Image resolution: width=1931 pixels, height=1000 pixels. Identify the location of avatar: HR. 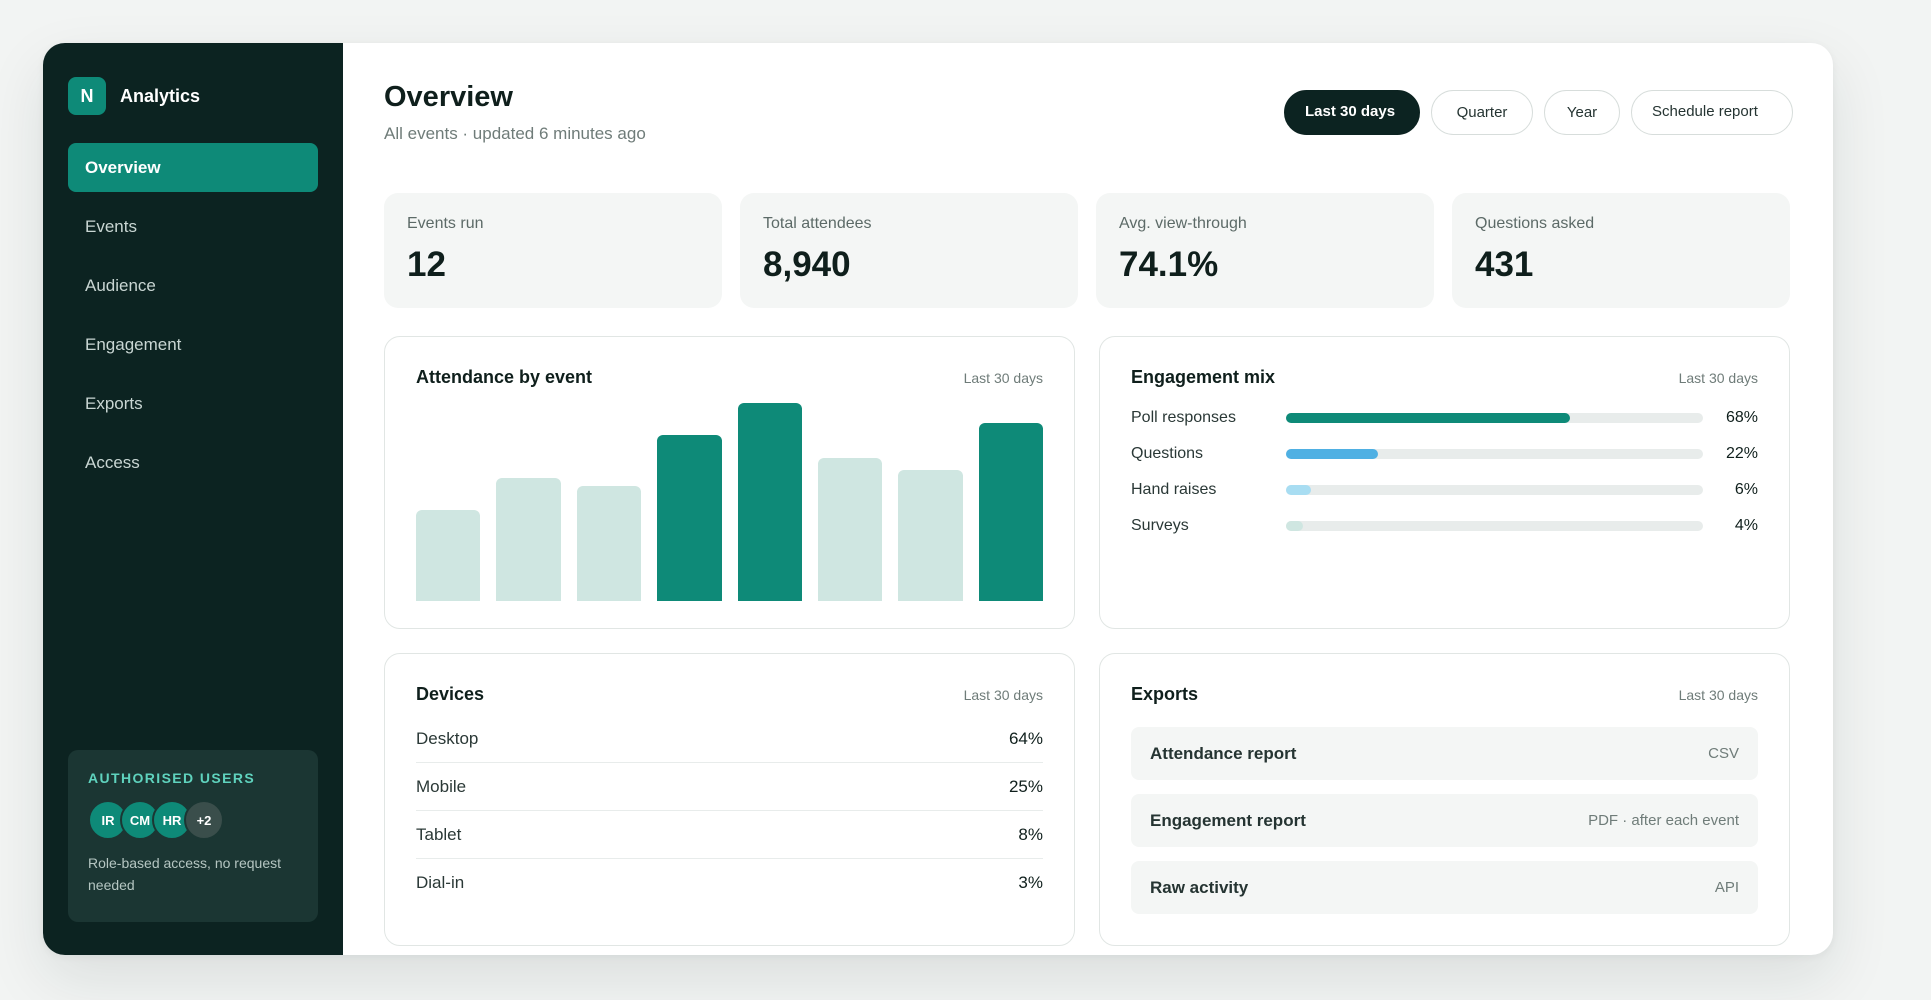
(172, 820).